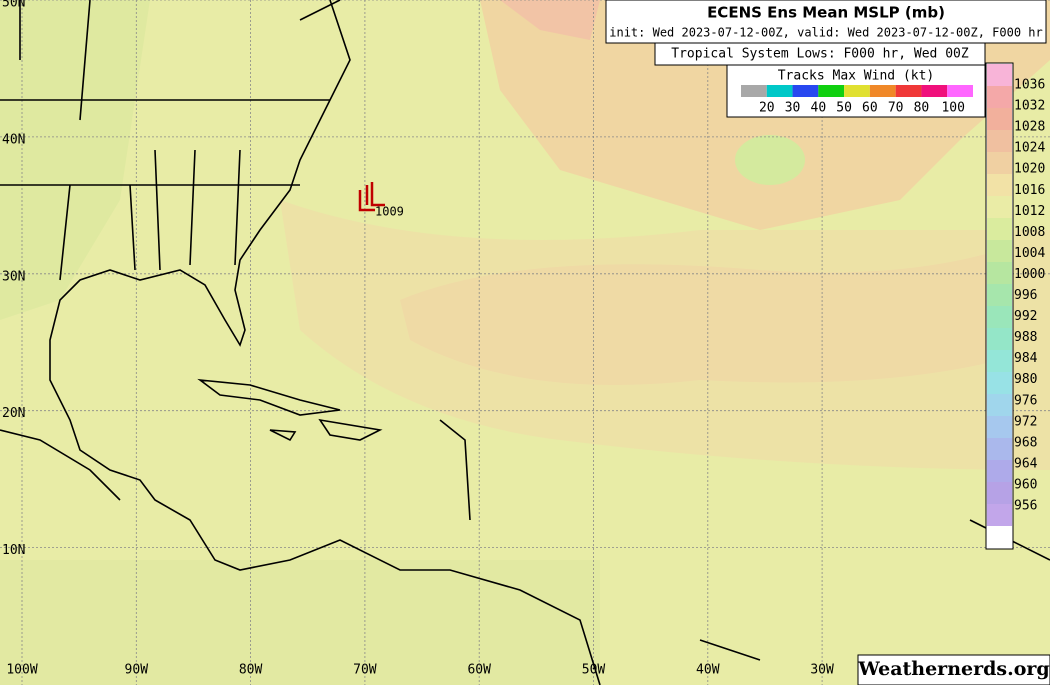 This screenshot has height=685, width=1050. Describe the element at coordinates (13, 5) in the screenshot. I see `lat-label: 50N` at that location.